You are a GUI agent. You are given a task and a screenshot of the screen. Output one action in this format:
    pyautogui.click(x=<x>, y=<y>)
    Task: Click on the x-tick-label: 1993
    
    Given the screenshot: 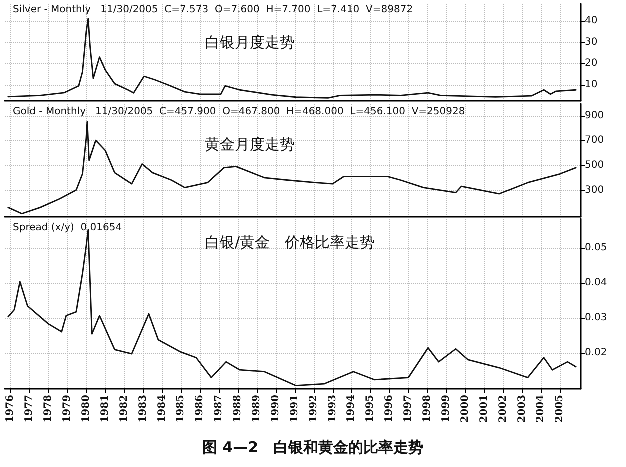 What is the action you would take?
    pyautogui.click(x=332, y=408)
    